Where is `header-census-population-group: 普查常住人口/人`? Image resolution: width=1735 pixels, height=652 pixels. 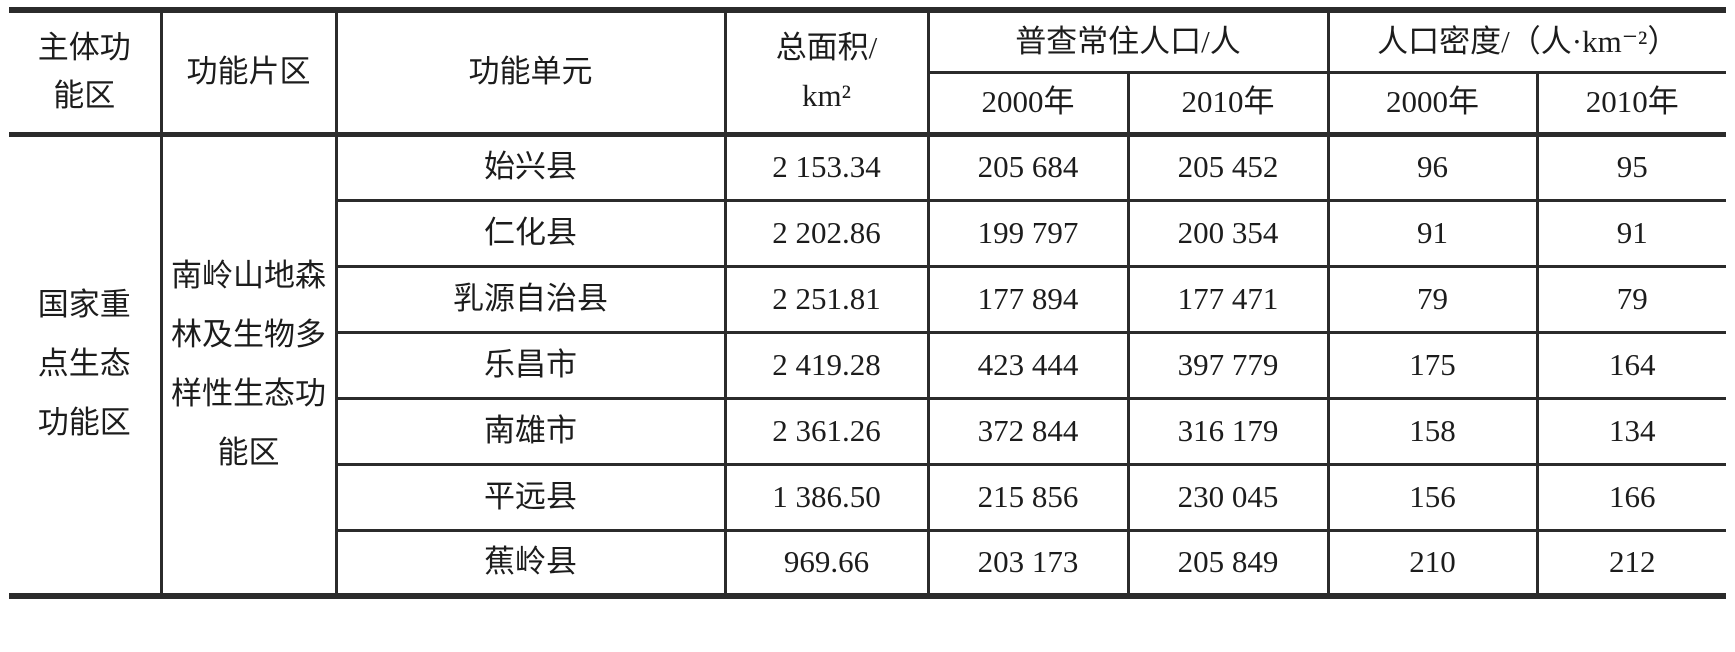
header-census-population-group: 普查常住人口/人 is located at coordinates (1128, 41).